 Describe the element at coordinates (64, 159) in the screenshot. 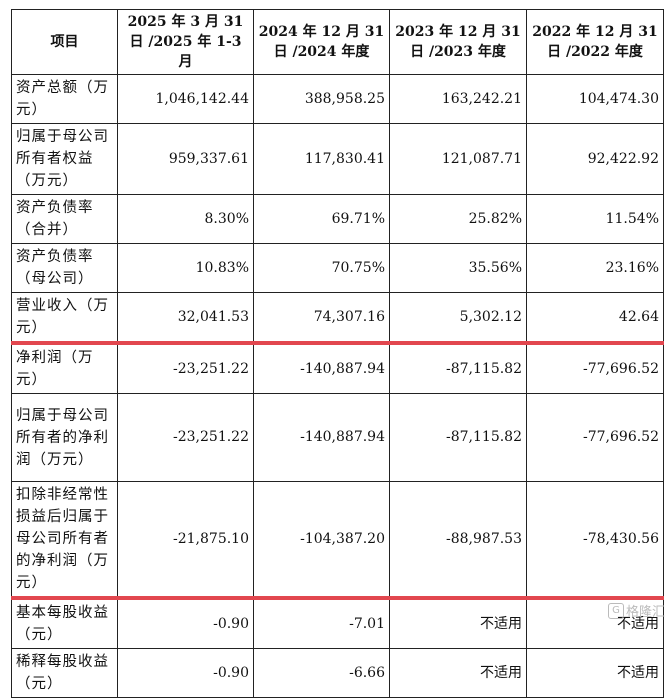

I see `row-label: 归属于母公司所有者权益（万元）` at that location.